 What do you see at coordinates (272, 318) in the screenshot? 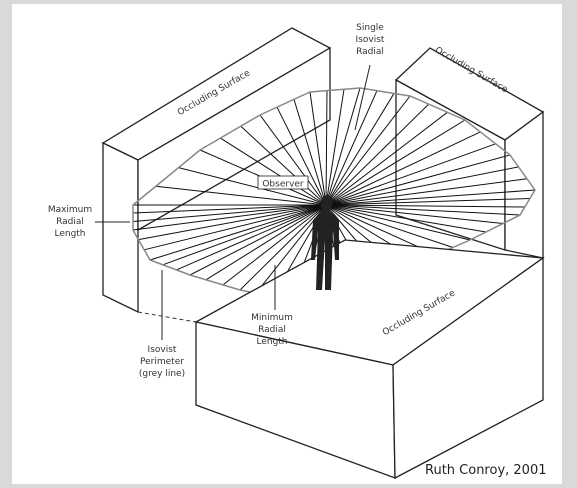
I see `label: Minimum` at bounding box center [272, 318].